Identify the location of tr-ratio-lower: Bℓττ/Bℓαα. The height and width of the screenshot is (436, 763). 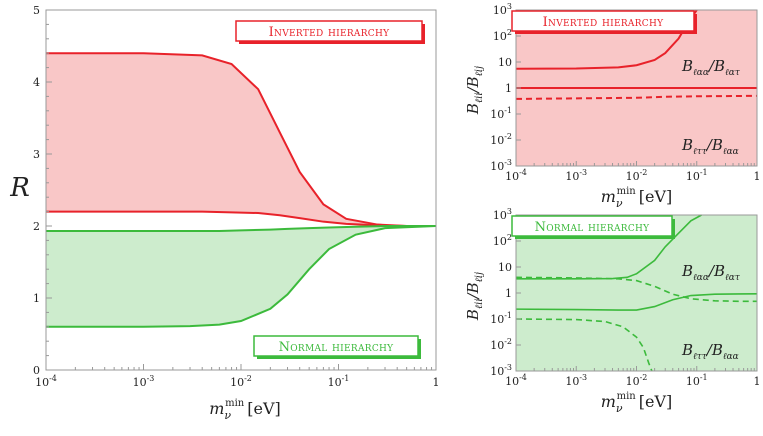
(710, 146).